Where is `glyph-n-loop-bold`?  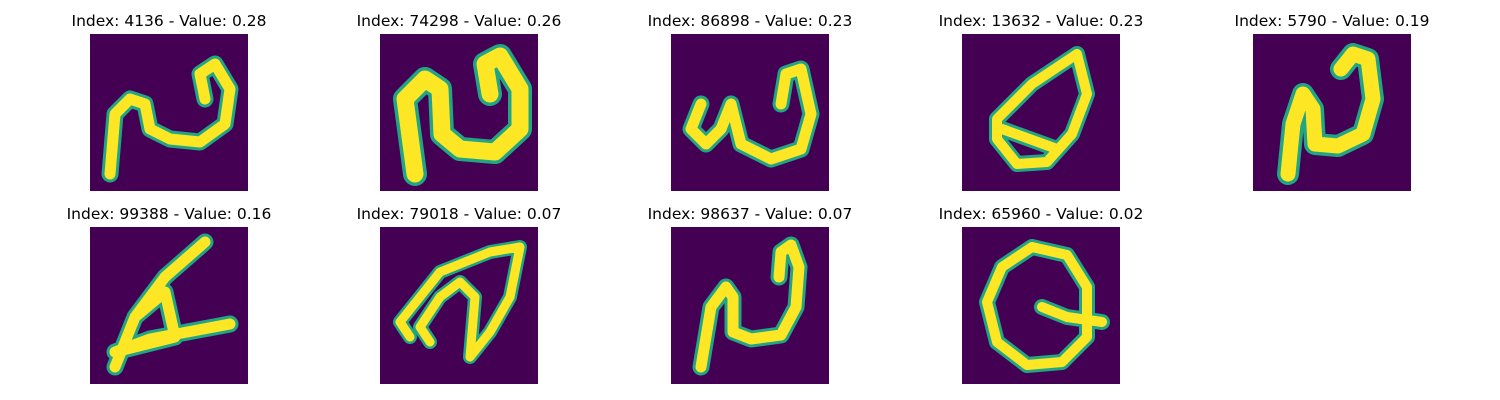
glyph-n-loop-bold is located at coordinates (462, 115).